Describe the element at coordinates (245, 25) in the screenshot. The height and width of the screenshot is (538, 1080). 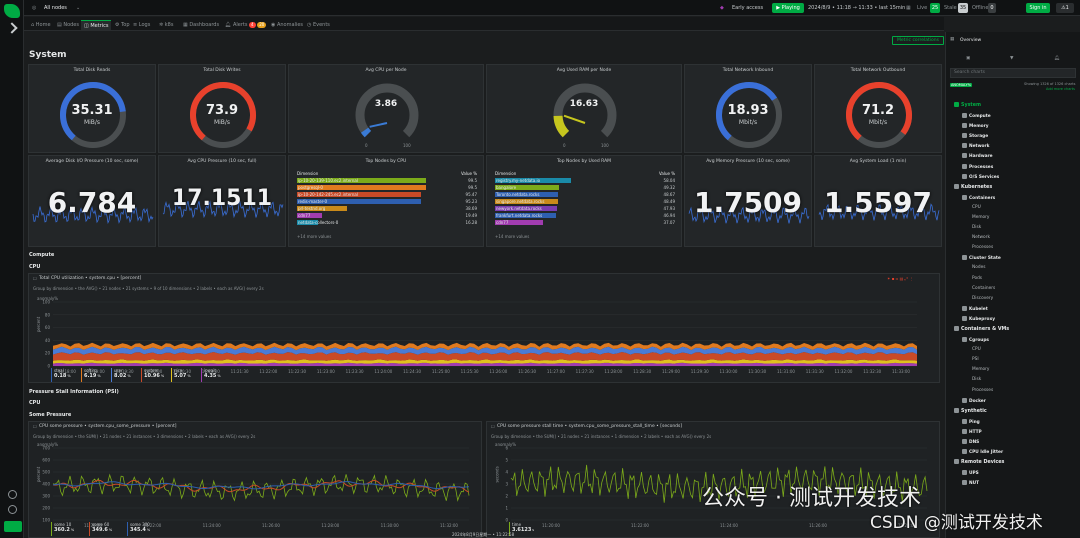
I see `tab-alerts: 🔔︎ Alerts 4 20` at that location.